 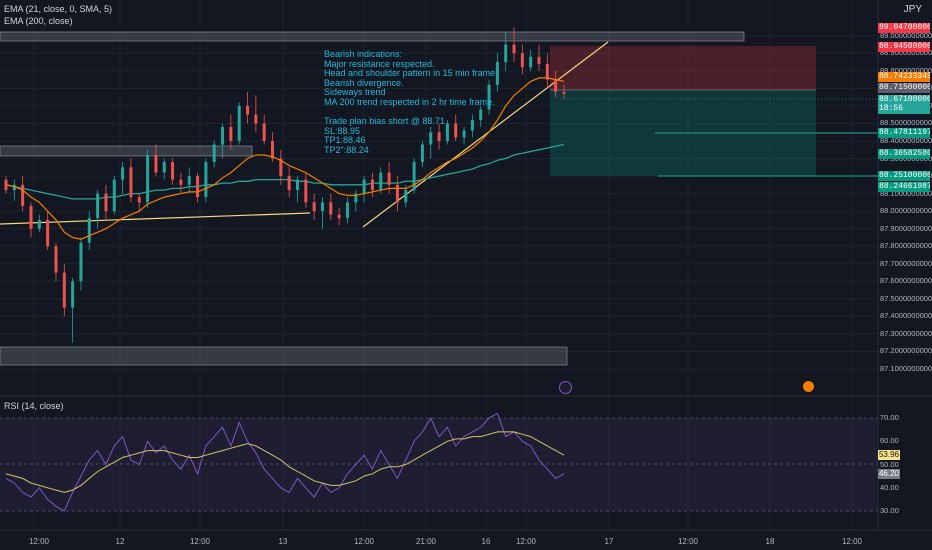 What do you see at coordinates (904, 100) in the screenshot?
I see `price-tag: 88.67100000000` at bounding box center [904, 100].